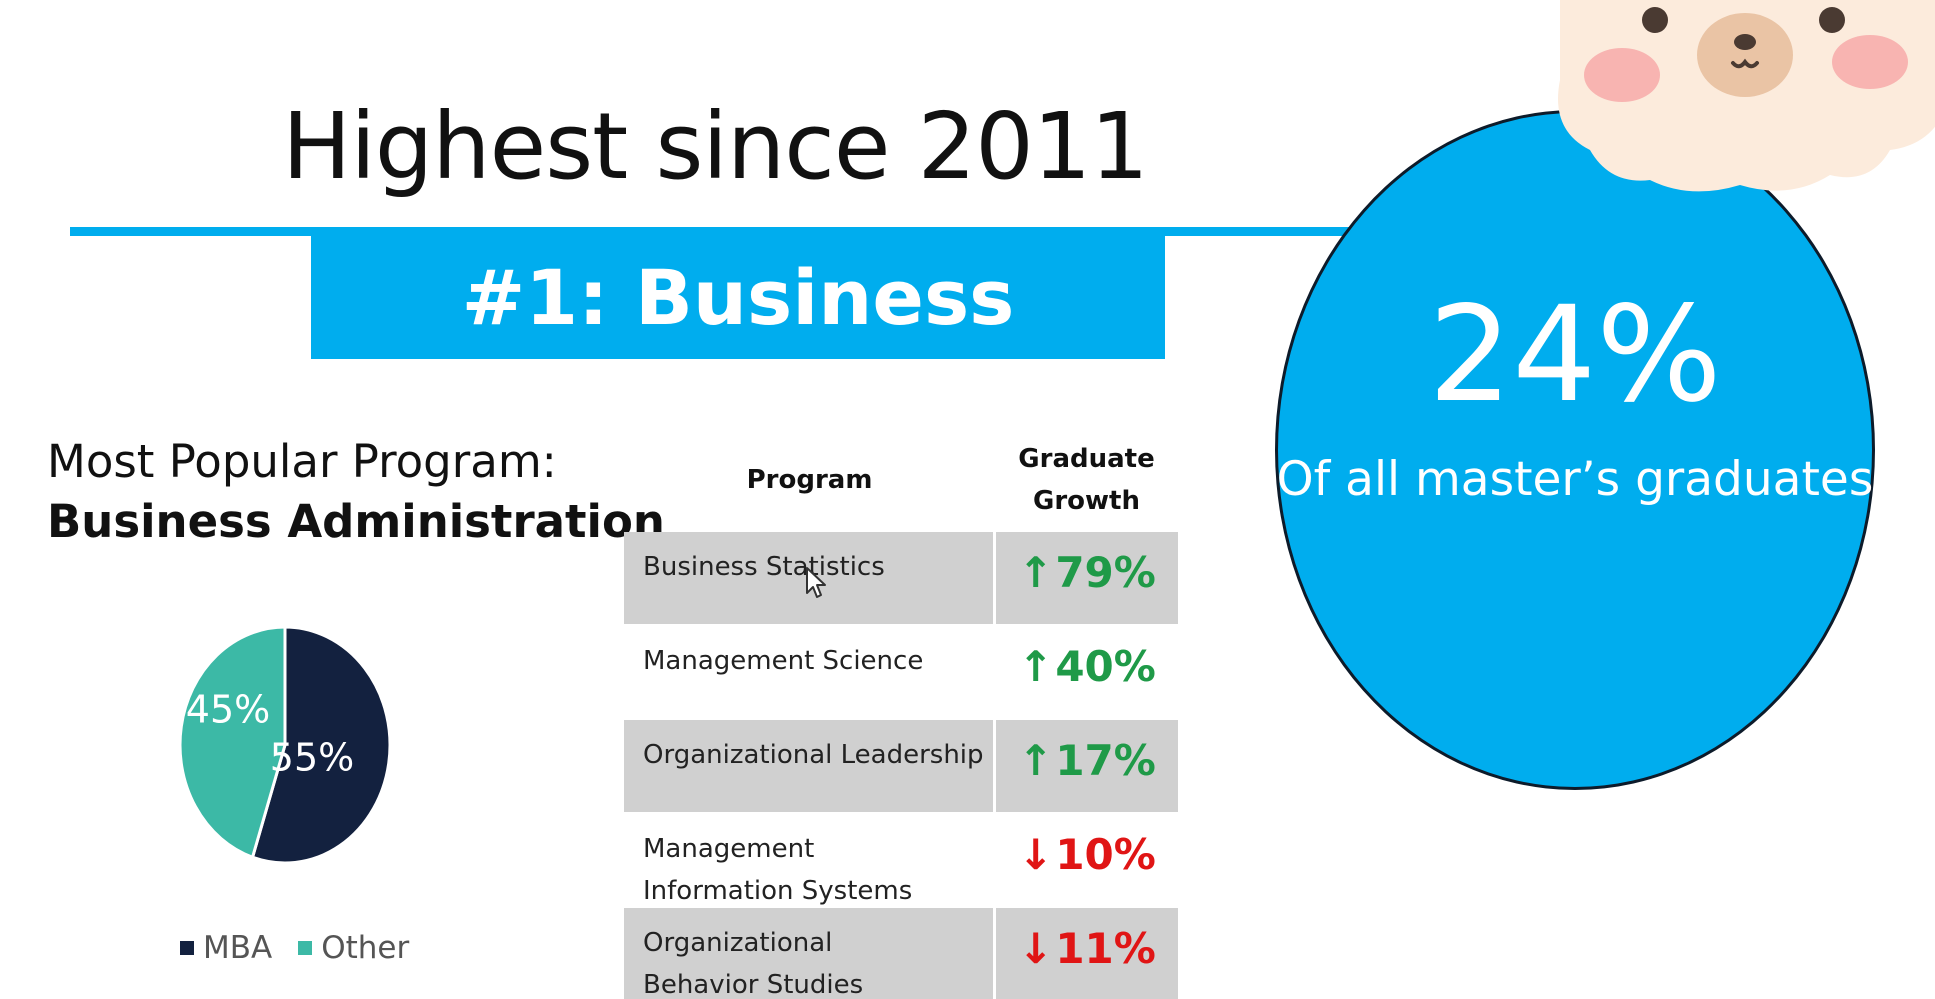  I want to click on growth-header-line1: Graduate, so click(1086, 459).